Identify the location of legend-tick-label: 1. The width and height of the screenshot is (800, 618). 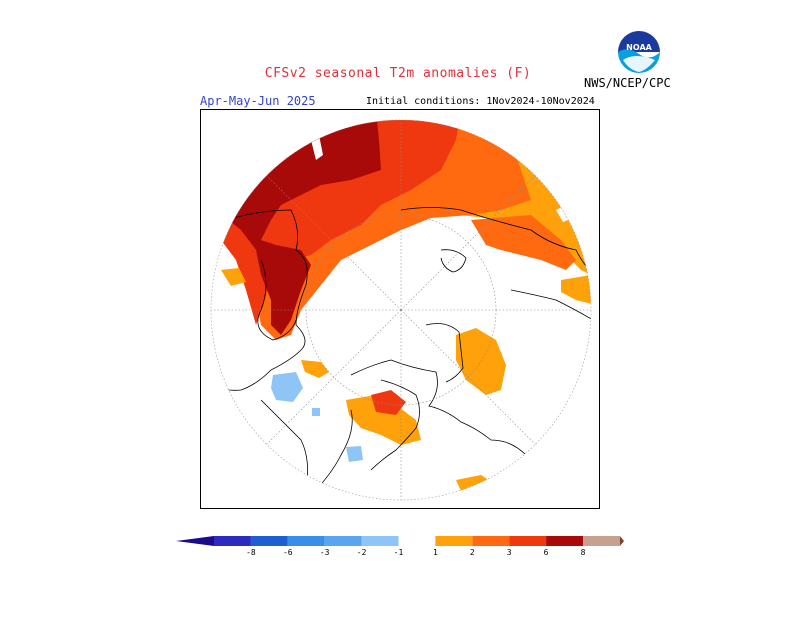
(435, 552).